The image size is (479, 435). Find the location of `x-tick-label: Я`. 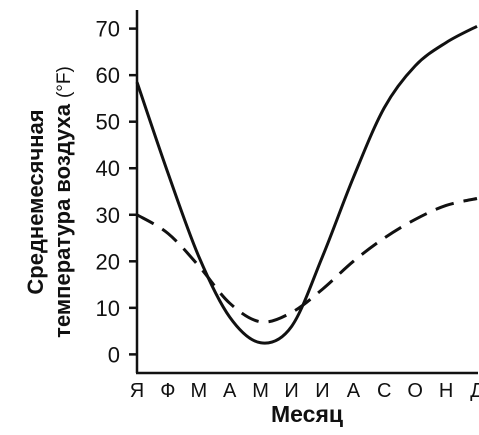

x-tick-label: Я is located at coordinates (137, 391).